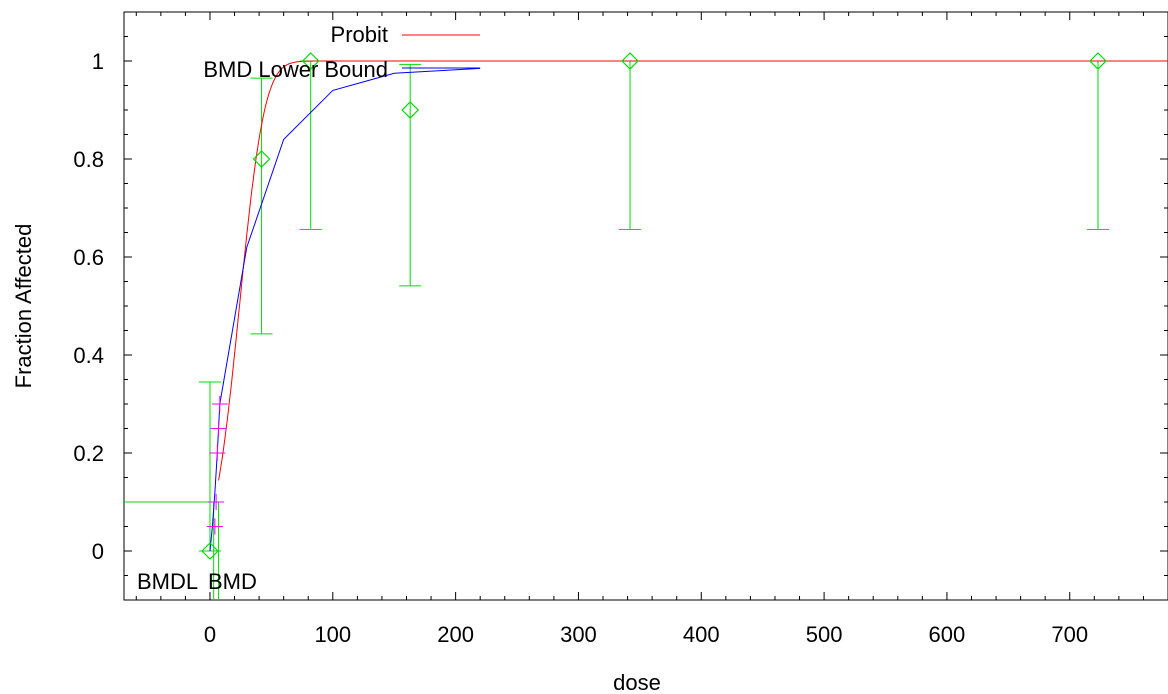  I want to click on x-tick-label: 200, so click(455, 634).